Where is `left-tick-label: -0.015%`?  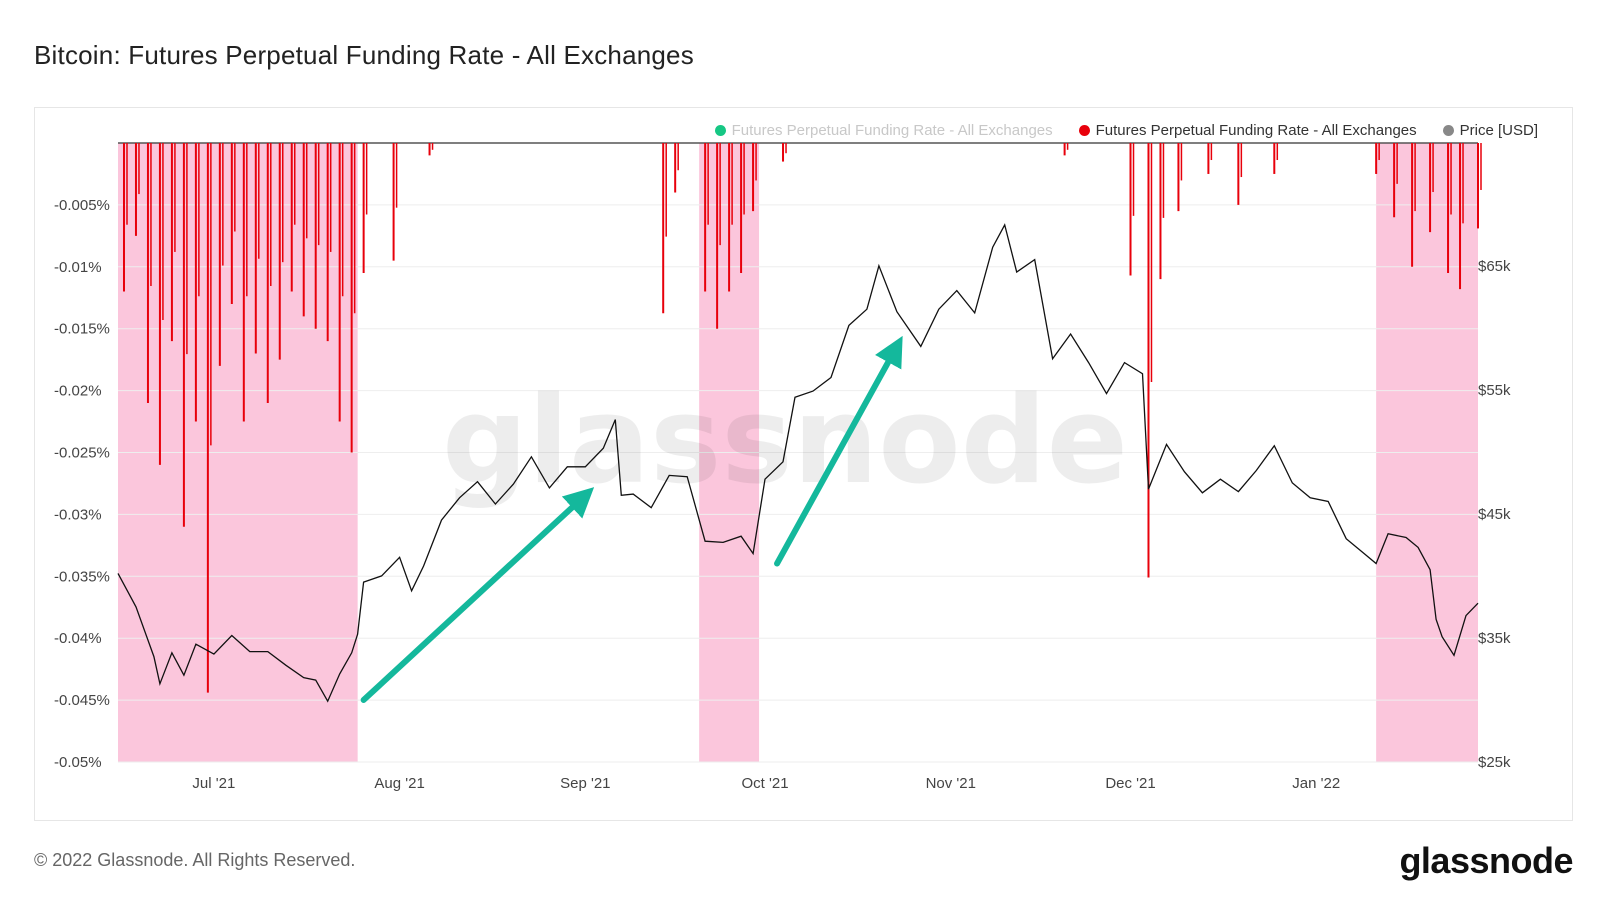
left-tick-label: -0.015% is located at coordinates (82, 329).